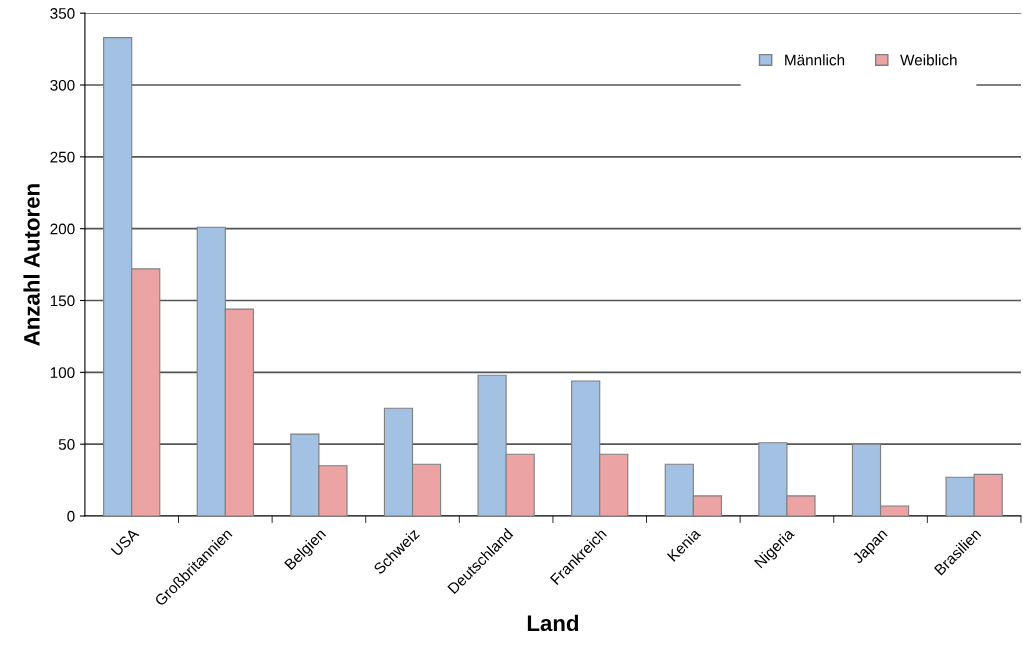  I want to click on x-axis-title: Land, so click(553, 623).